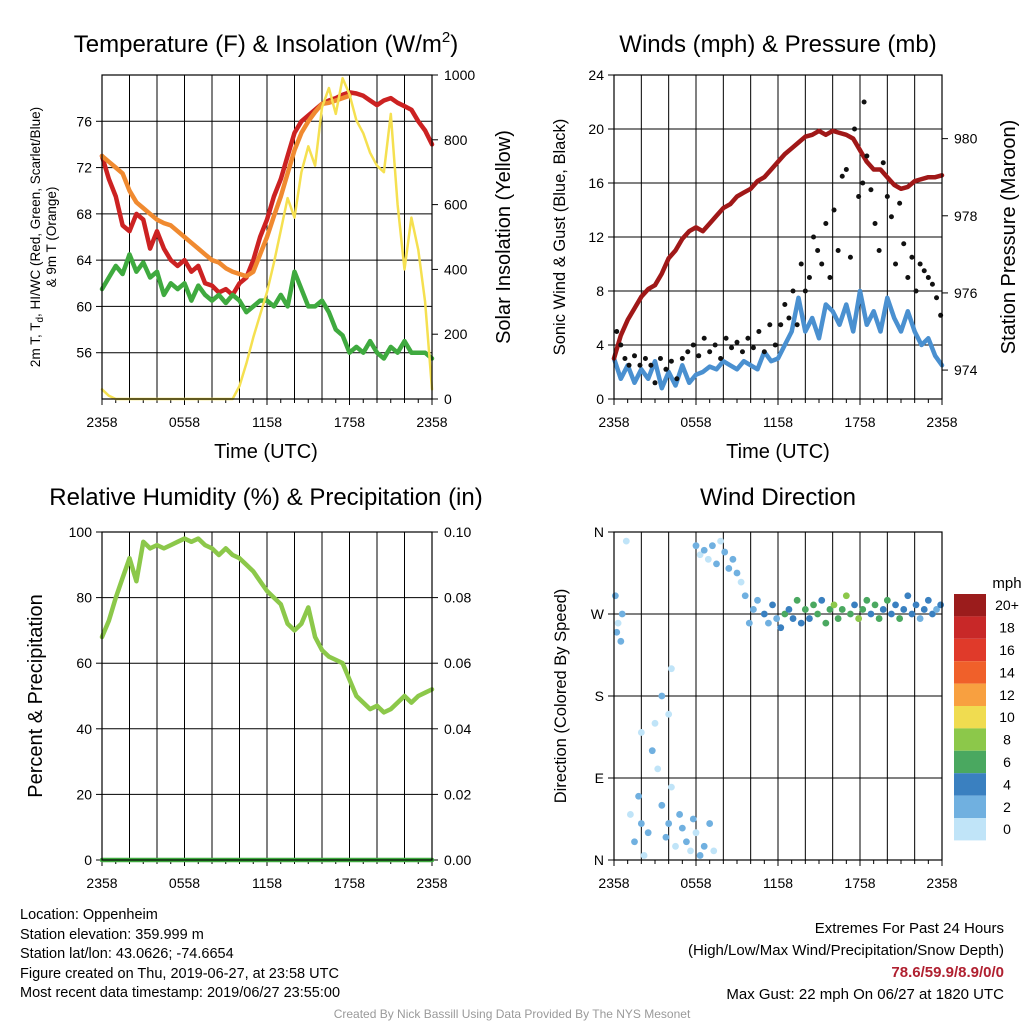  I want to click on colorbar-label: 0, so click(1007, 829).